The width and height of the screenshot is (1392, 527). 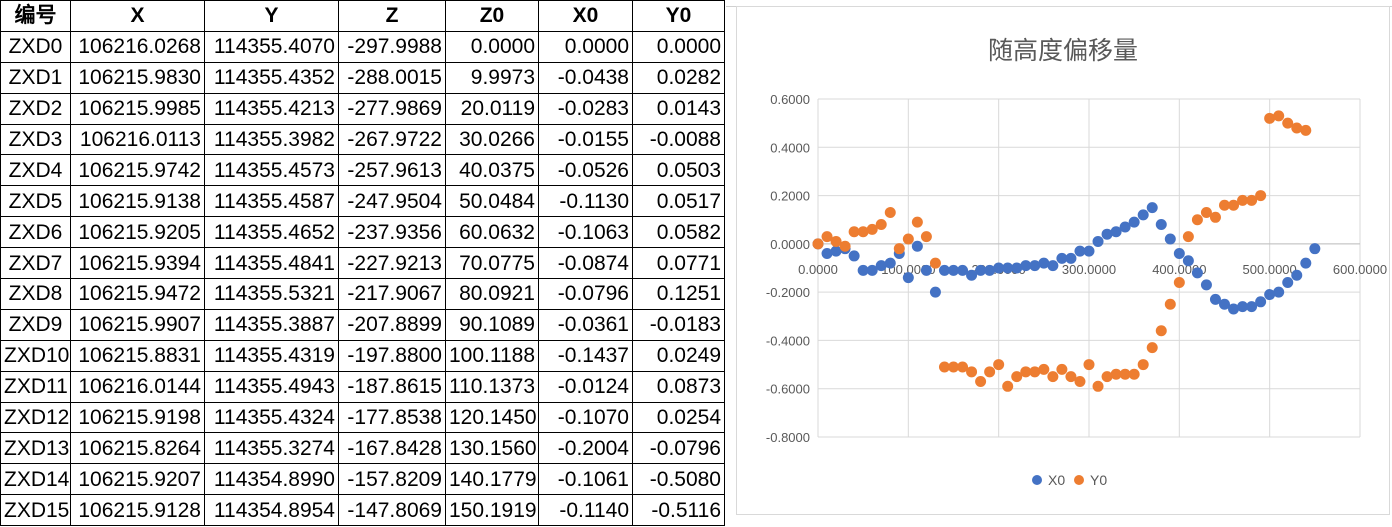 What do you see at coordinates (492, 479) in the screenshot?
I see `cell-z0: 140.1779` at bounding box center [492, 479].